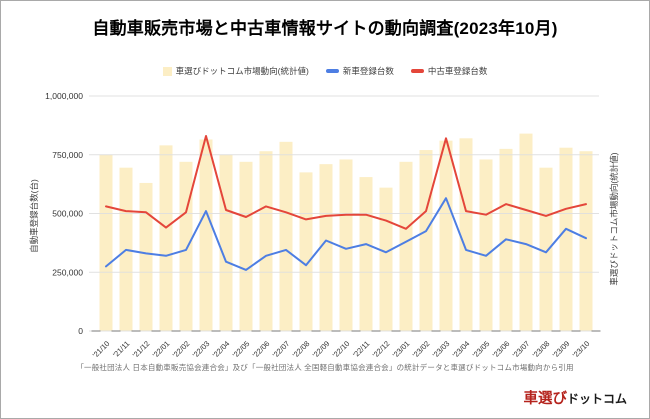  I want to click on x-tick-label: '22/08, so click(301, 349).